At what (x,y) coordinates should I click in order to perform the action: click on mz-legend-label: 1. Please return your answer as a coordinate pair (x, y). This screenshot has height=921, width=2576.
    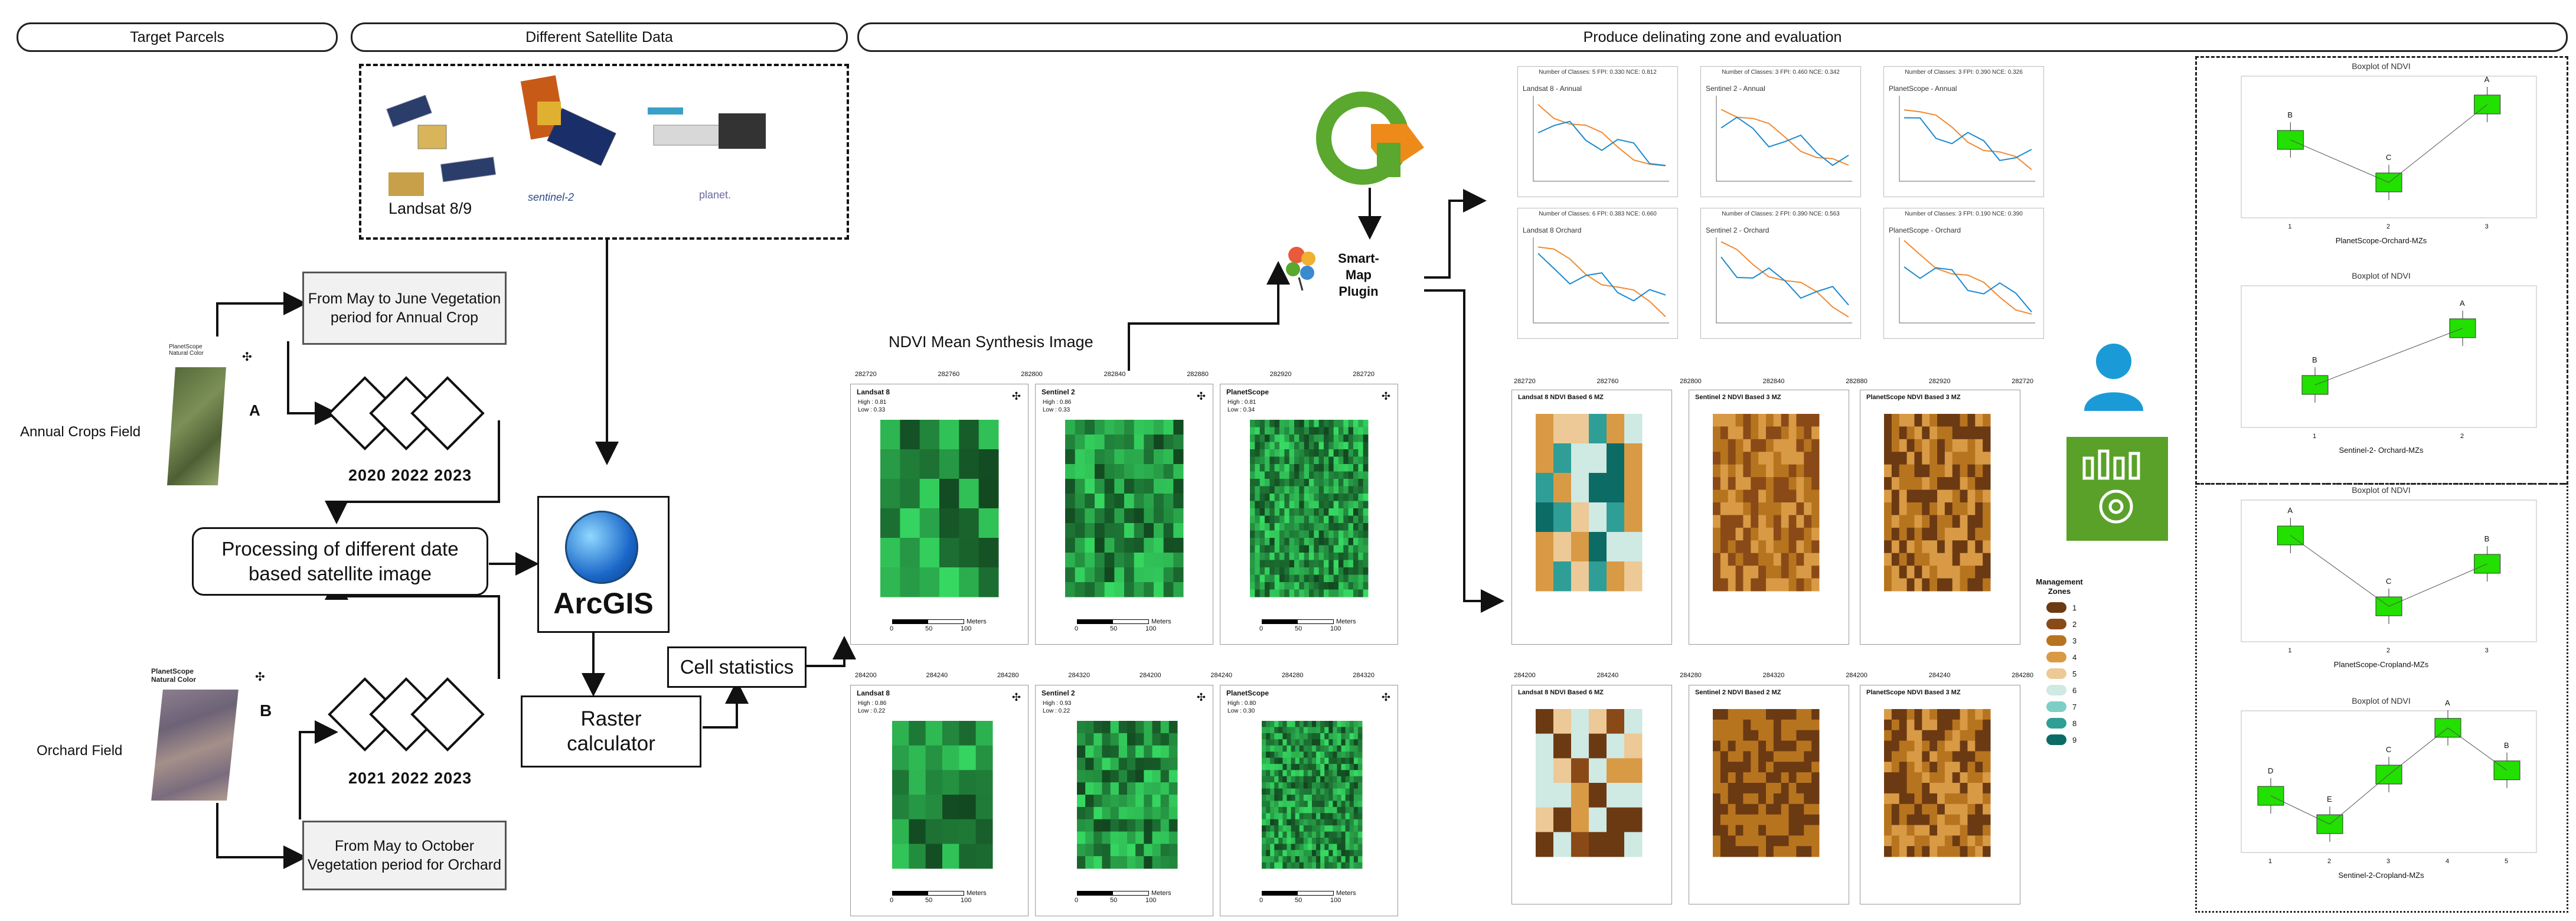
    Looking at the image, I should click on (2074, 607).